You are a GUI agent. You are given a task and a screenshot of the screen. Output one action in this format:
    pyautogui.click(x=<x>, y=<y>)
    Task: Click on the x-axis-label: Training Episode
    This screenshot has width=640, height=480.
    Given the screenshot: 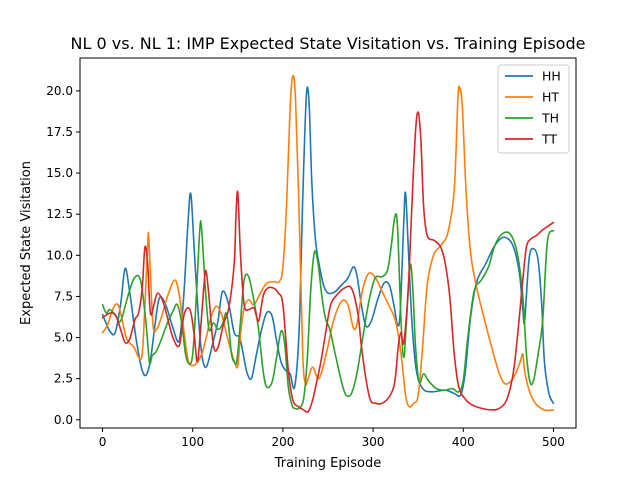 What is the action you would take?
    pyautogui.click(x=327, y=463)
    